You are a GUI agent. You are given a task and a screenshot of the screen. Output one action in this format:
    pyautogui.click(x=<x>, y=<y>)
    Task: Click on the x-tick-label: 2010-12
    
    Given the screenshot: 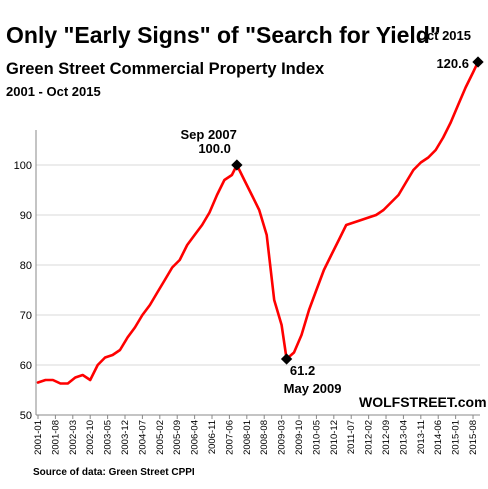 What is the action you would take?
    pyautogui.click(x=334, y=437)
    